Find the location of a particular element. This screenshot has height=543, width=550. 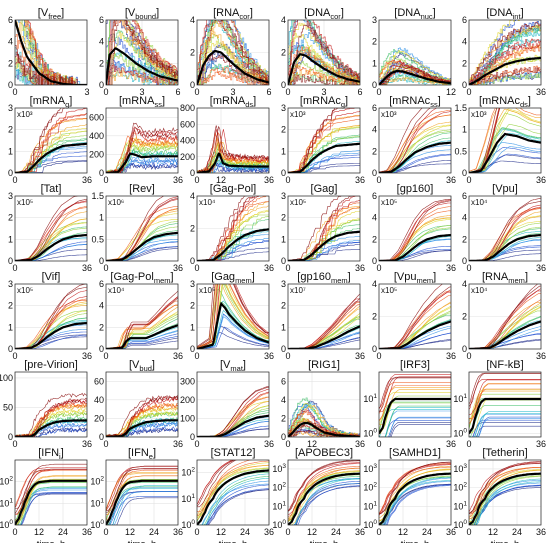

panel-title: [NF-kB] is located at coordinates (504, 365).